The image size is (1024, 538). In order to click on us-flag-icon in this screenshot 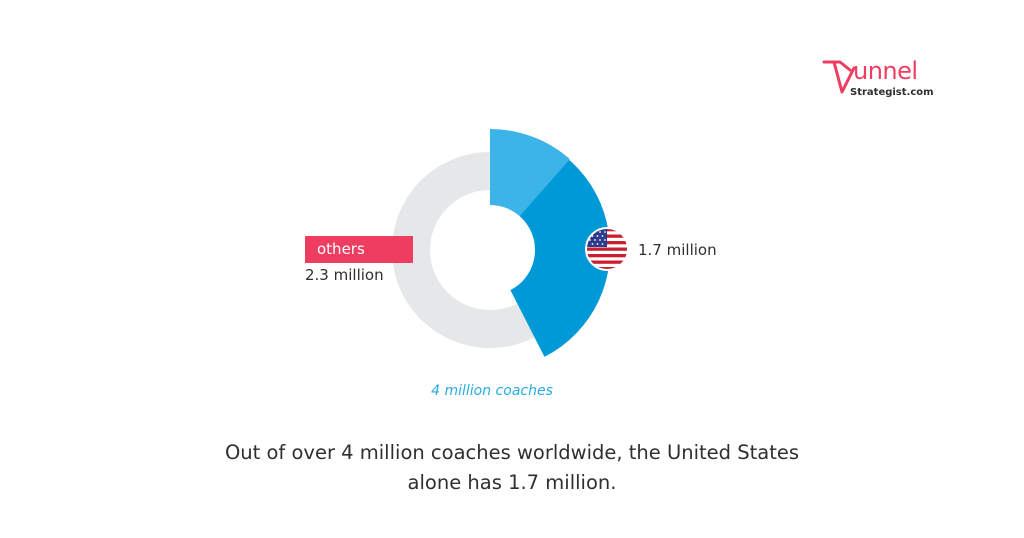, I will do `click(607, 249)`.